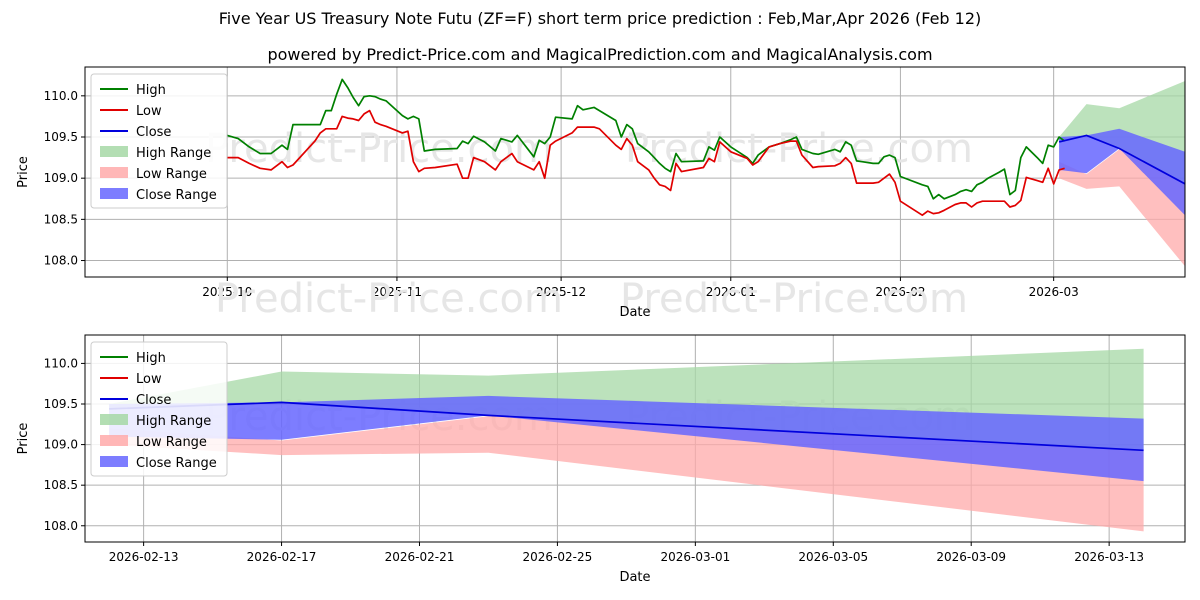  Describe the element at coordinates (282, 557) in the screenshot. I see `x-tick-label: 2026-02-17` at that location.